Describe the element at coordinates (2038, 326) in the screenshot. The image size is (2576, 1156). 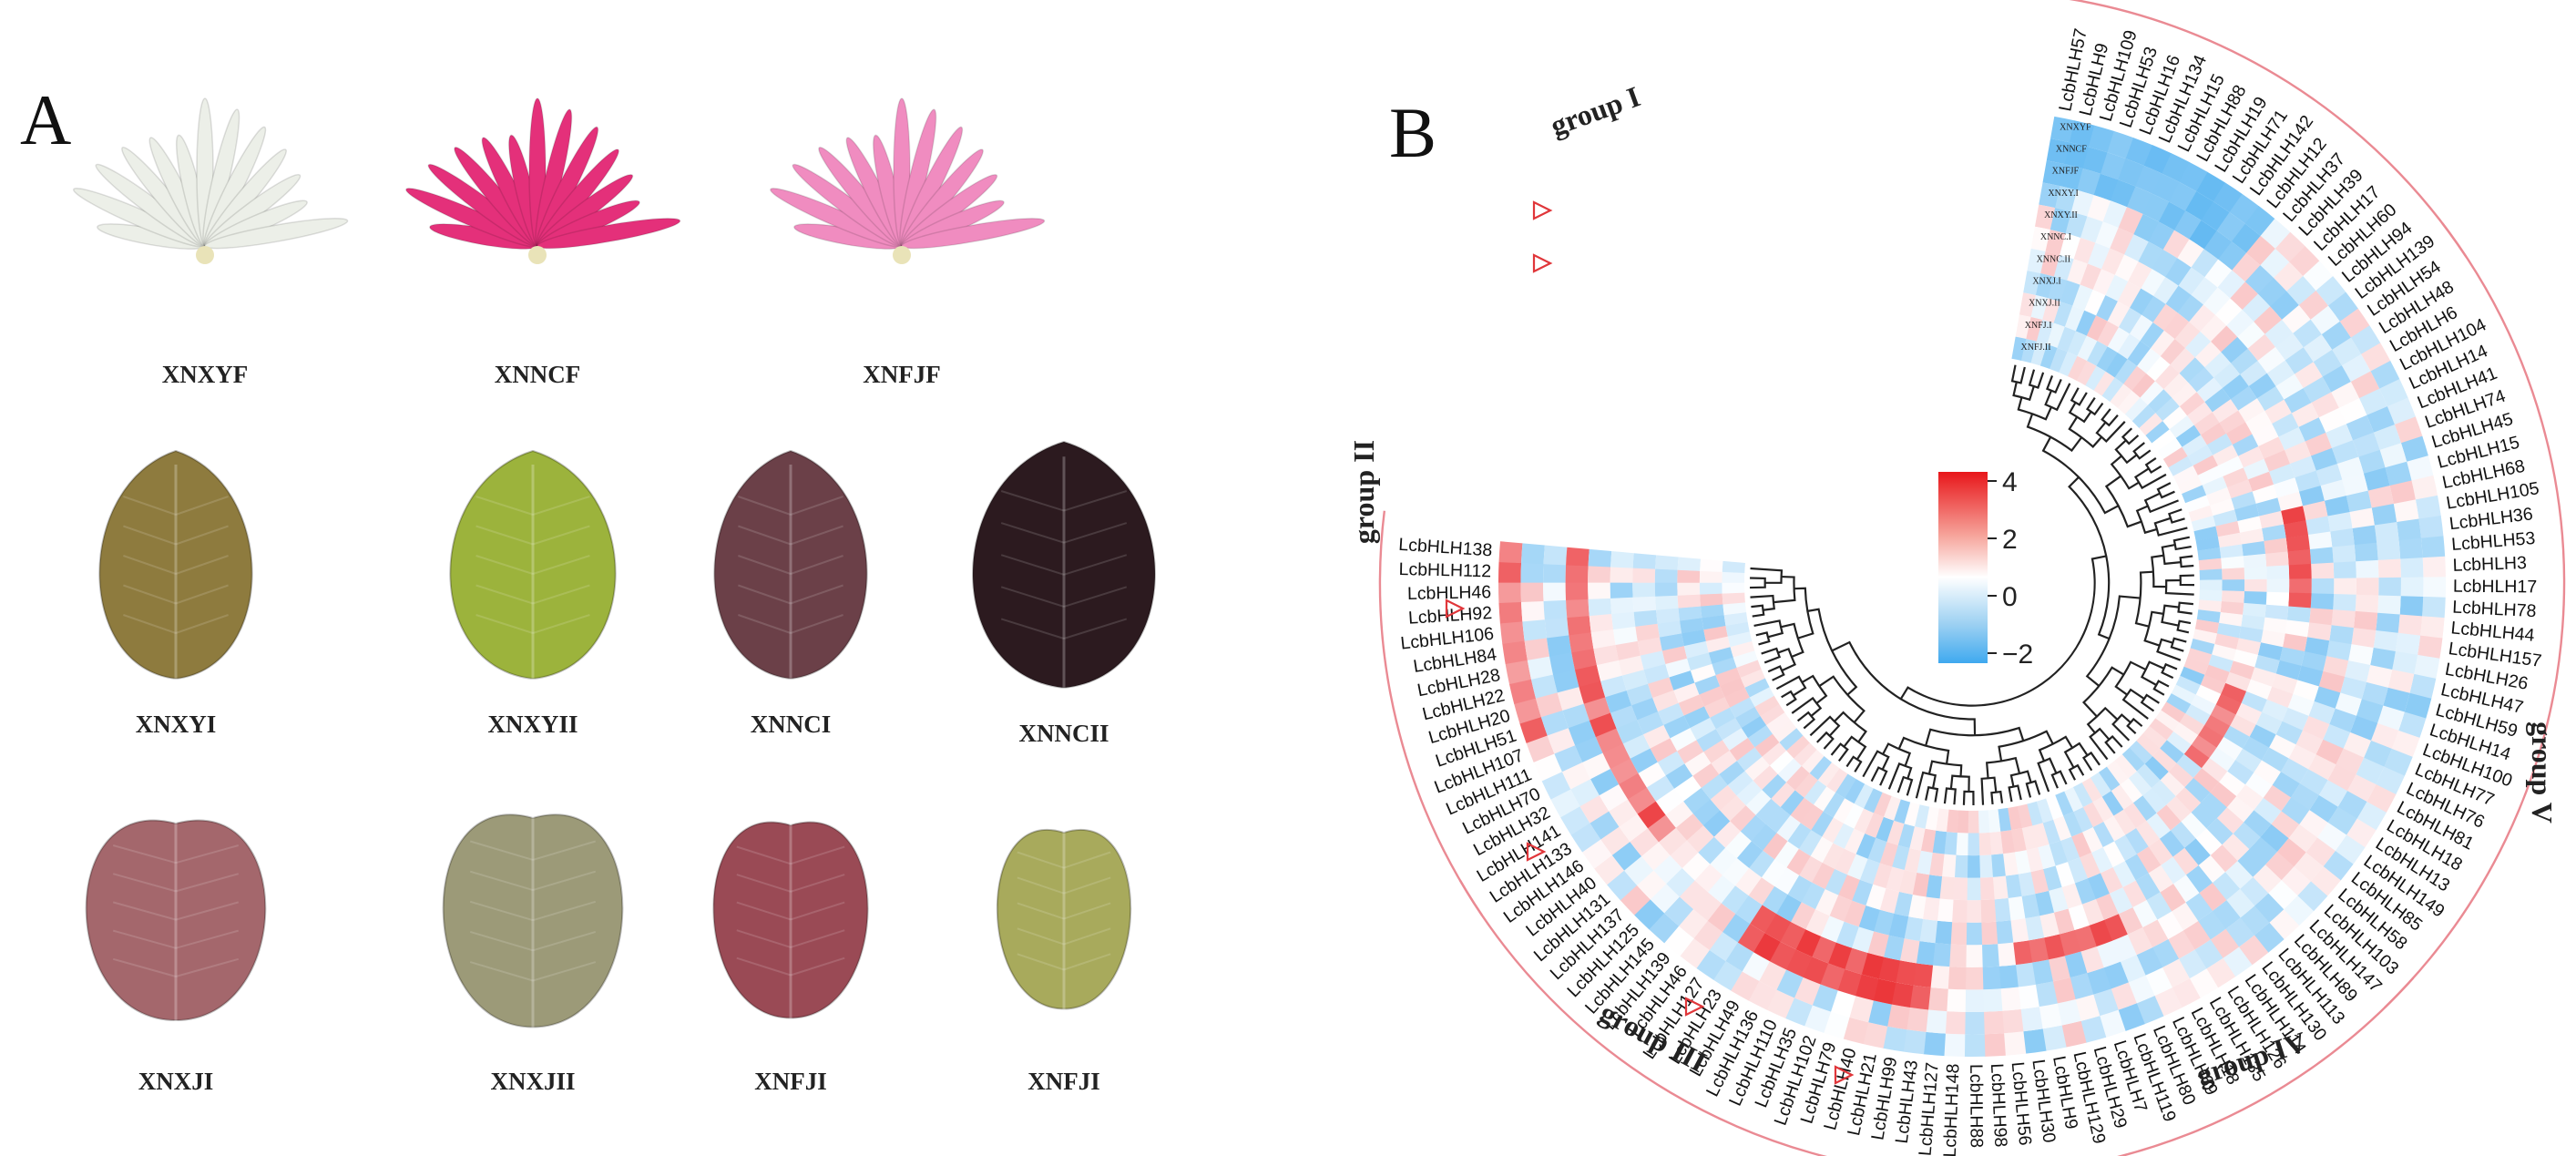
I see `condition-label: XNFJ.I` at that location.